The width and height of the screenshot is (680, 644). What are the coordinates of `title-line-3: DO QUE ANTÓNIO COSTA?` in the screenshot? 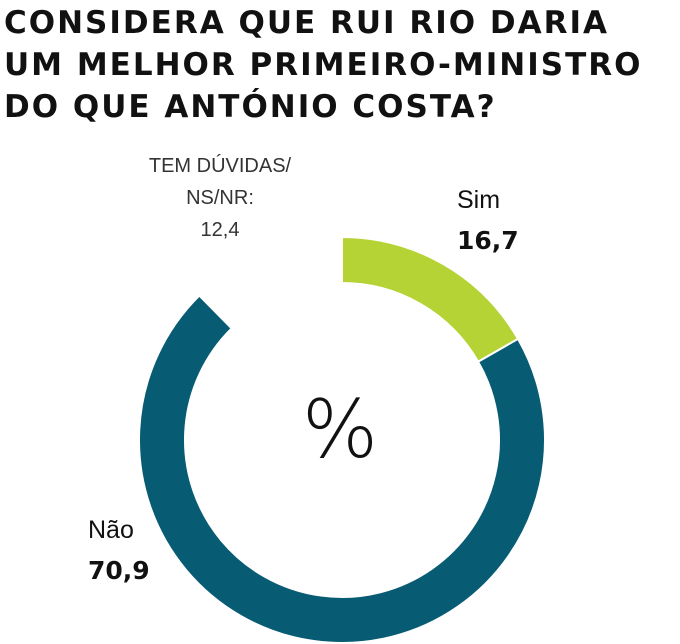 It's located at (250, 107).